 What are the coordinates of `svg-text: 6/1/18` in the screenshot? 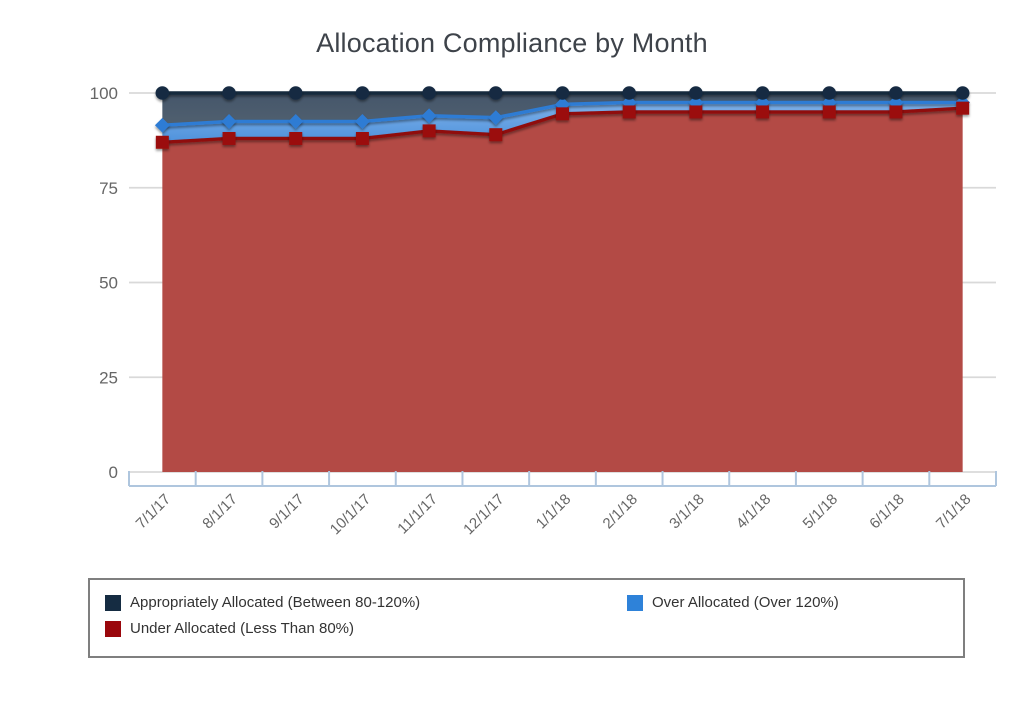 It's located at (887, 512).